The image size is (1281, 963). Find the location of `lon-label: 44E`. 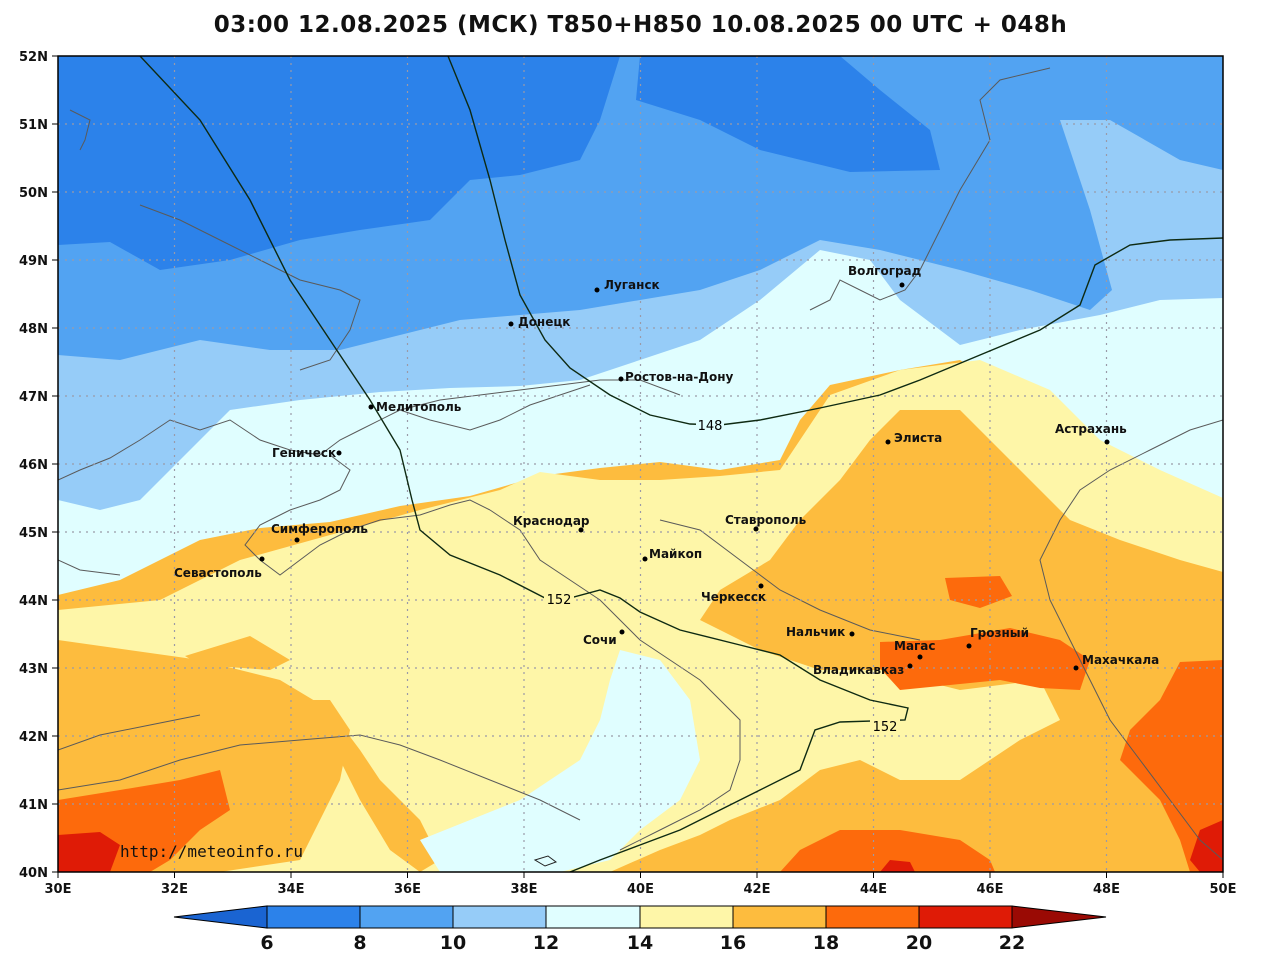

lon-label: 44E is located at coordinates (873, 889).